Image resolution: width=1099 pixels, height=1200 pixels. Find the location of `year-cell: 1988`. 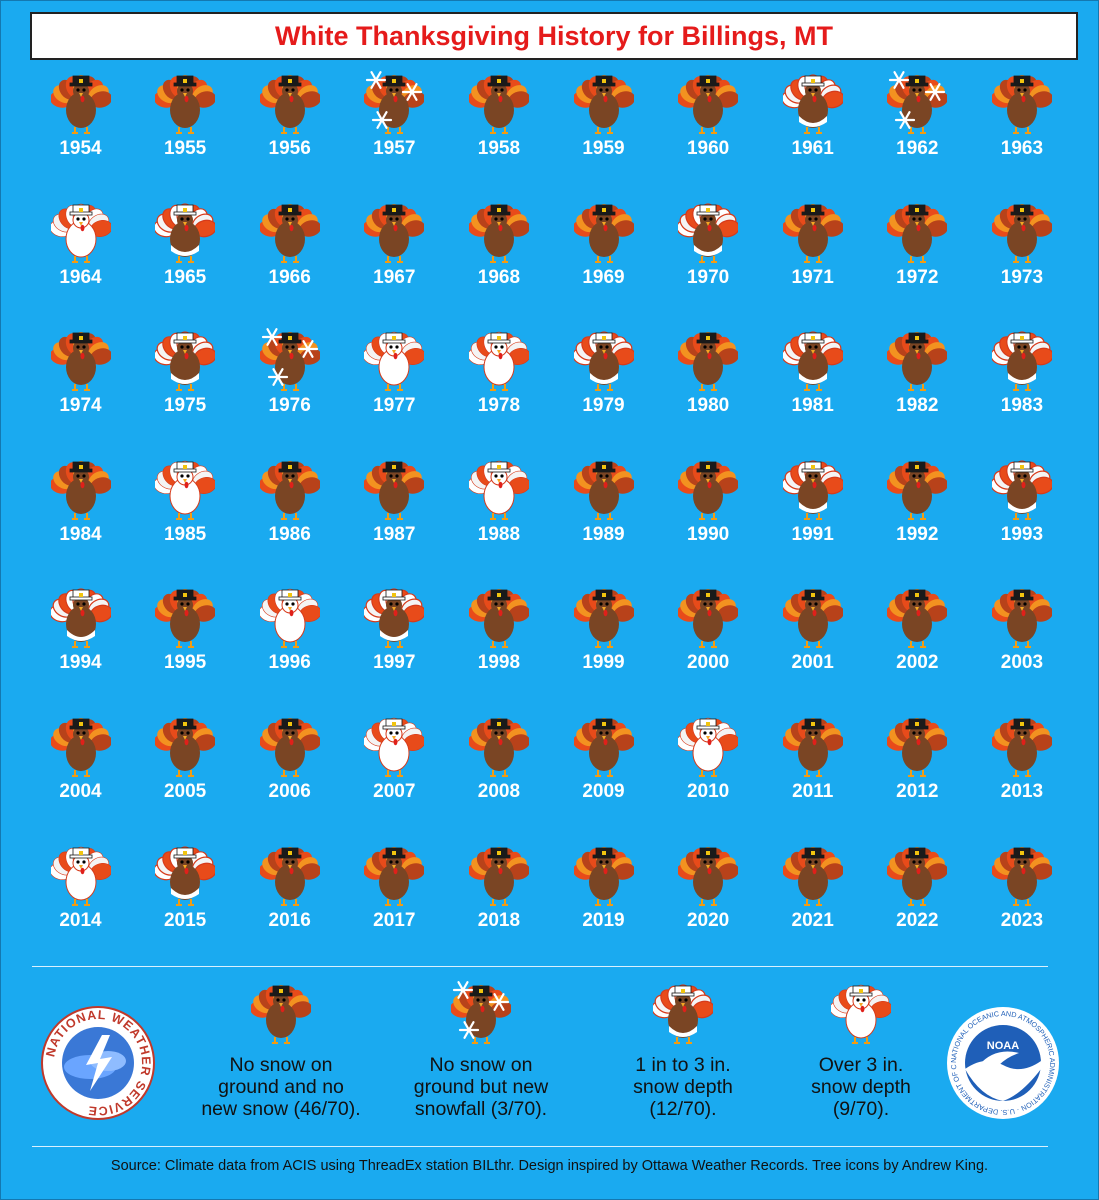

year-cell: 1988 is located at coordinates (498, 520).